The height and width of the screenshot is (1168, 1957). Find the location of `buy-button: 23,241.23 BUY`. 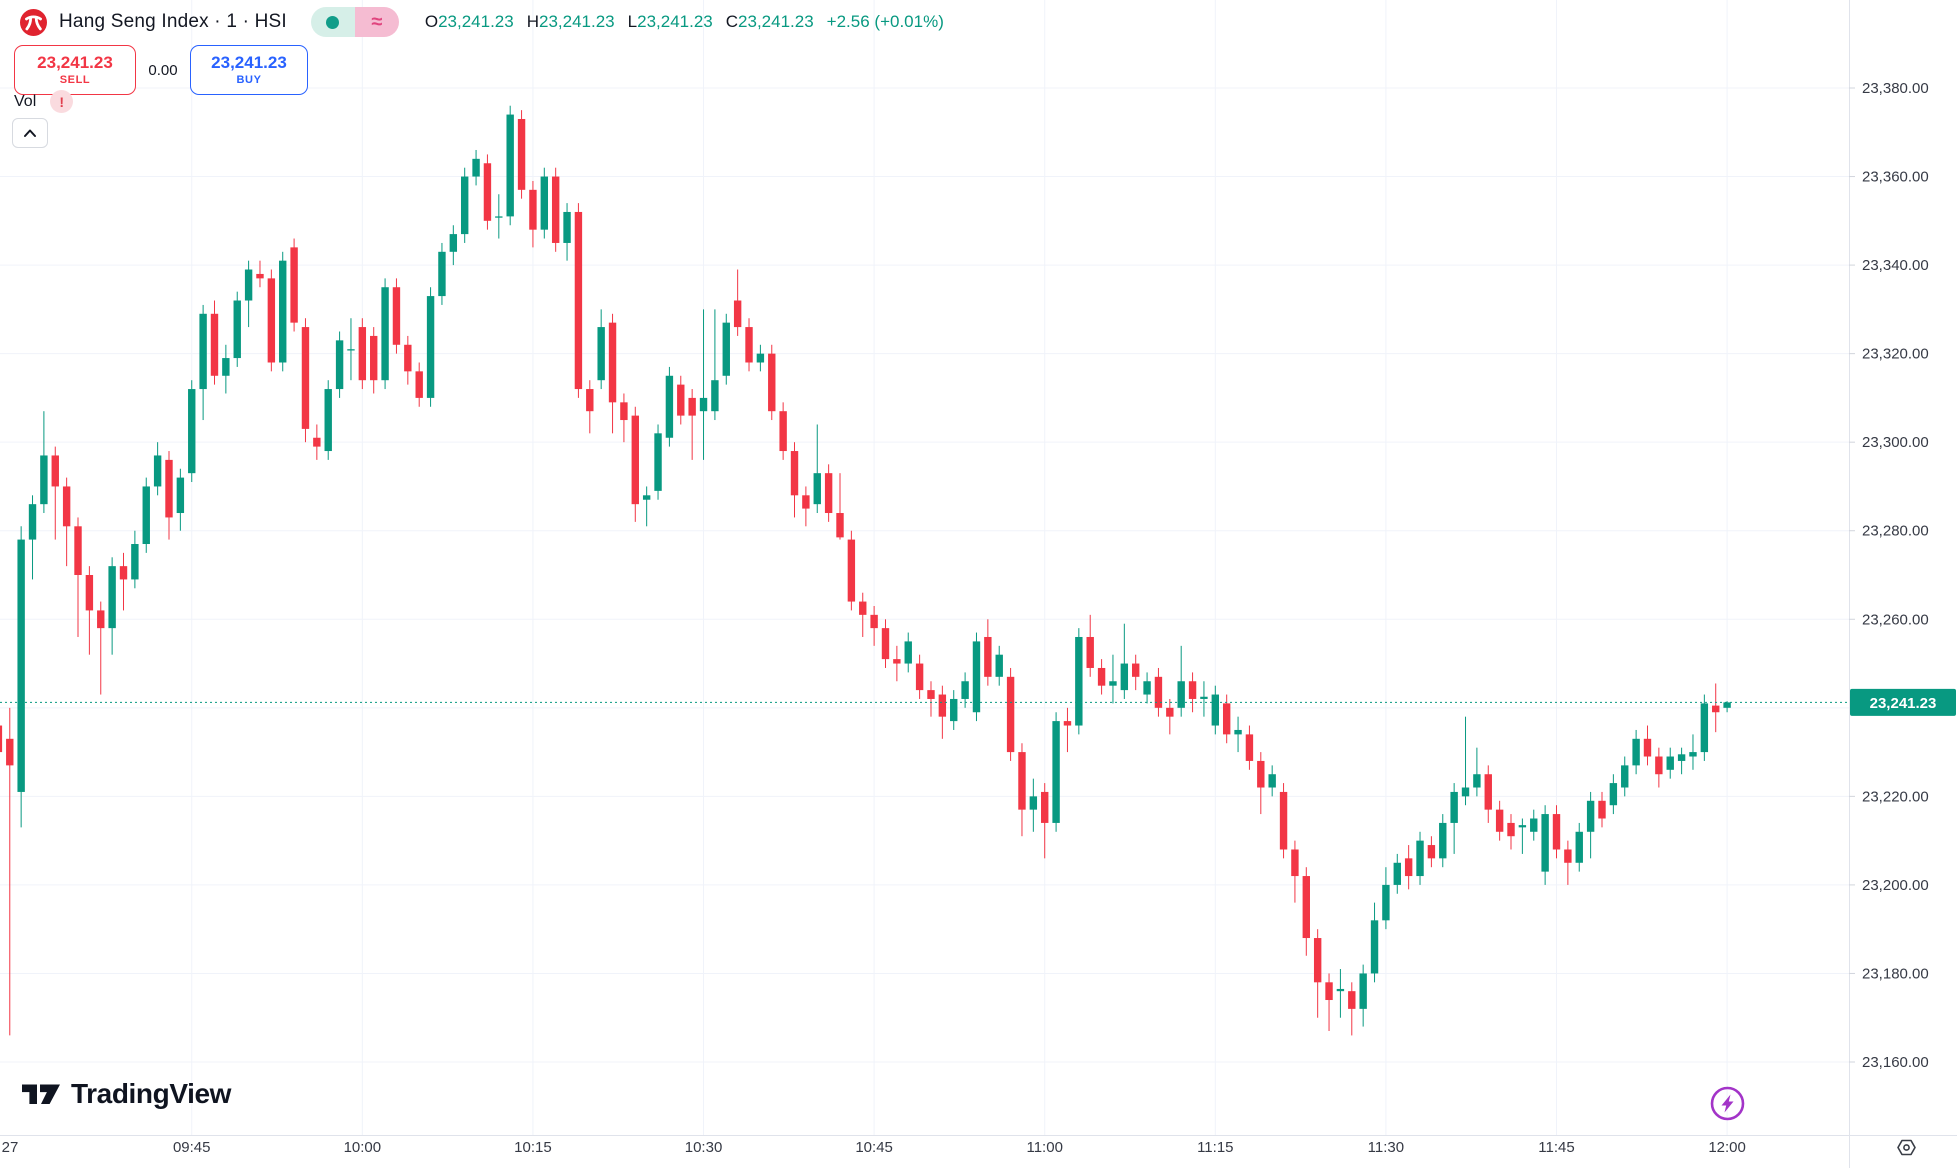

buy-button: 23,241.23 BUY is located at coordinates (249, 70).